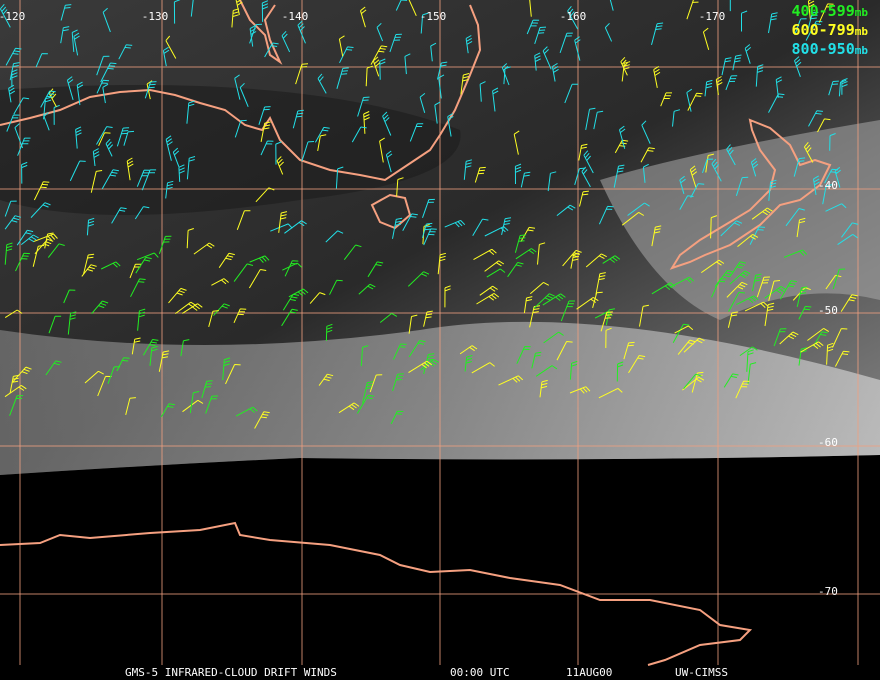 This screenshot has width=880, height=680. What do you see at coordinates (230, 150) in the screenshot?
I see `clear-area` at bounding box center [230, 150].